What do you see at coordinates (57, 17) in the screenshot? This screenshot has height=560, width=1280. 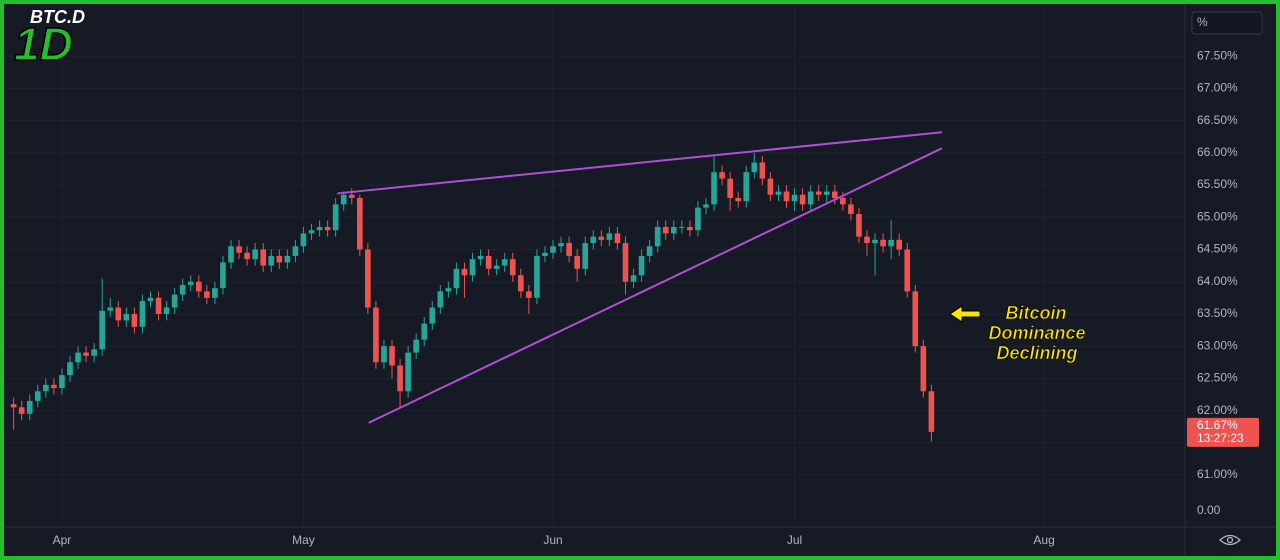 I see `symbol: BTC.D` at bounding box center [57, 17].